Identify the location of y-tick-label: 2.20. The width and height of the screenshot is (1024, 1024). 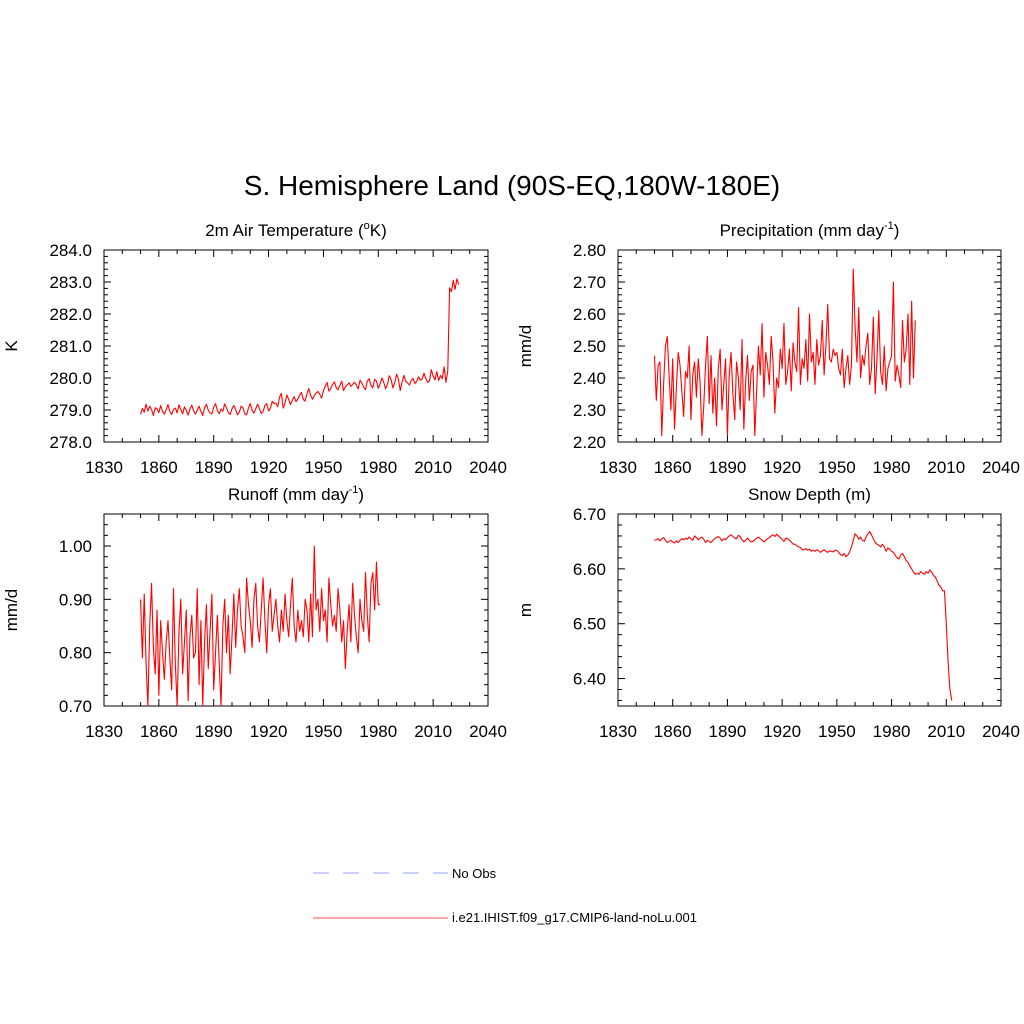
(589, 442).